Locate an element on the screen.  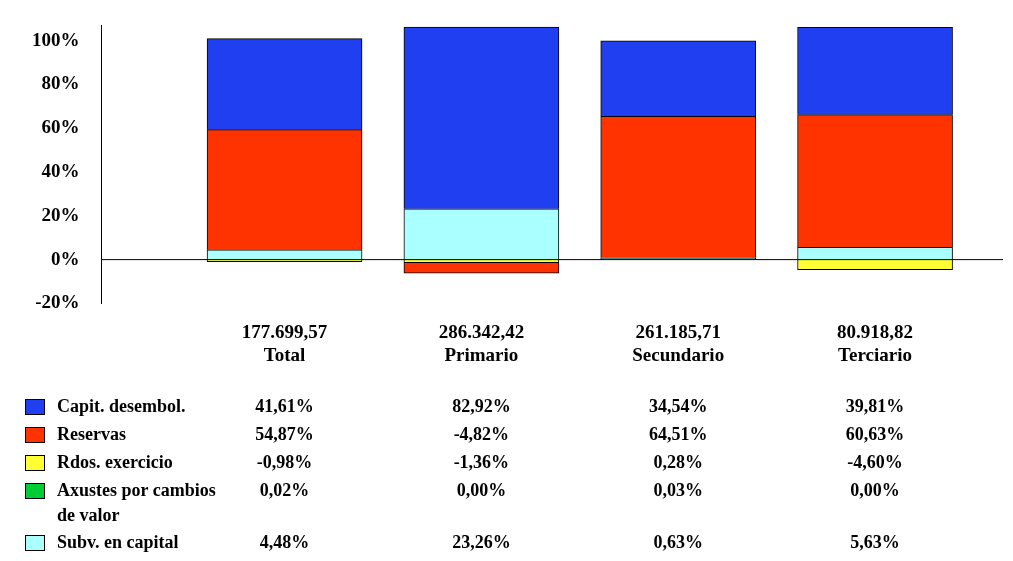
y-tick-label: -20% is located at coordinates (57, 302).